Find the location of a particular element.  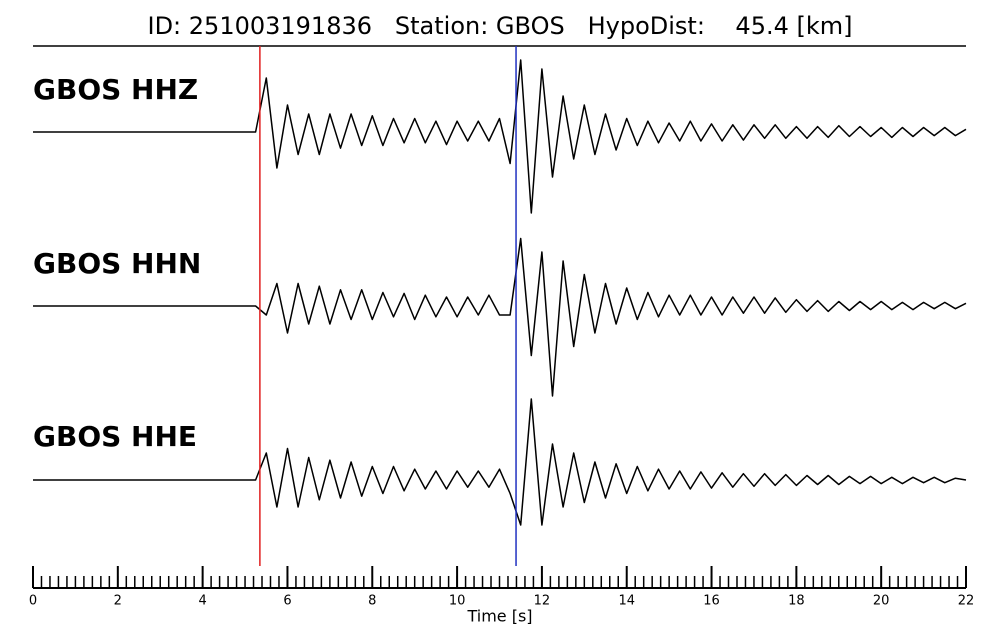

x-tick-label: 6 is located at coordinates (287, 601).